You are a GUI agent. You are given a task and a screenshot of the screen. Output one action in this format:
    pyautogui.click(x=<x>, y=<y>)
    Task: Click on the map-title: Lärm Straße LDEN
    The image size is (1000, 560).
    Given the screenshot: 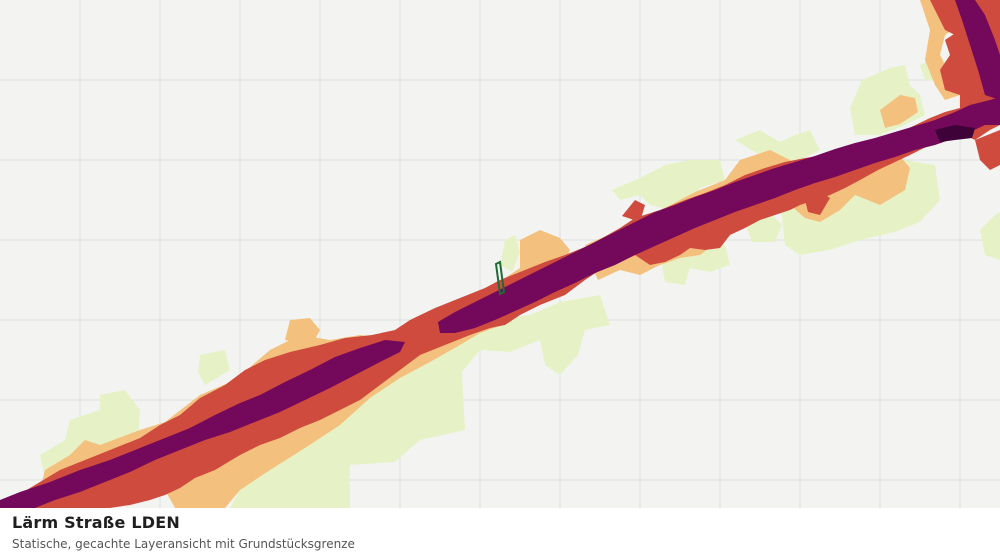 What is the action you would take?
    pyautogui.click(x=96, y=522)
    